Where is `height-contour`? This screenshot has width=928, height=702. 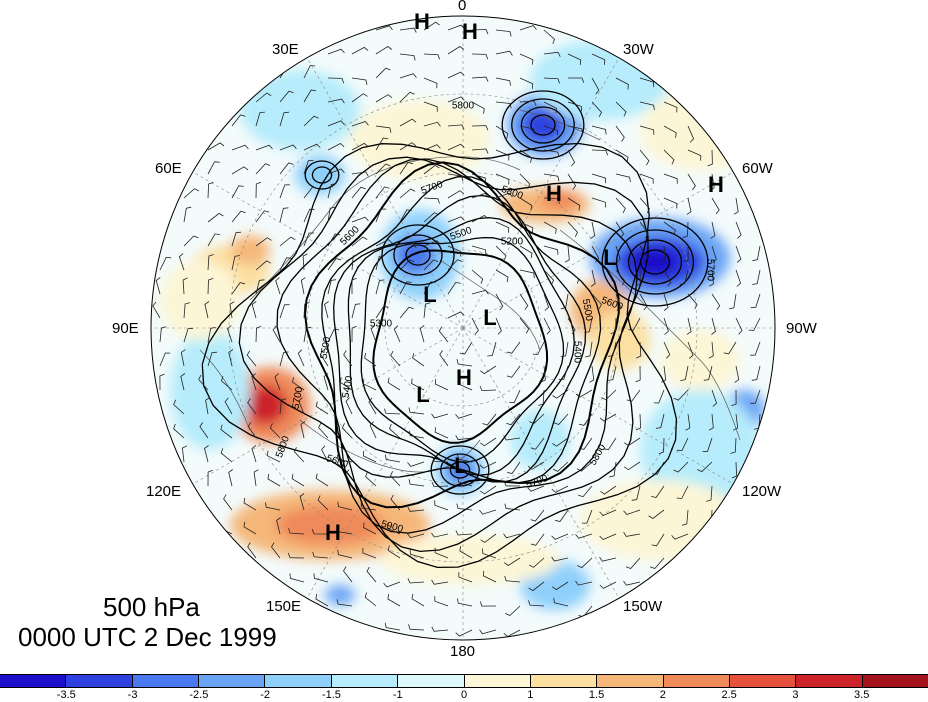 height-contour is located at coordinates (462, 349).